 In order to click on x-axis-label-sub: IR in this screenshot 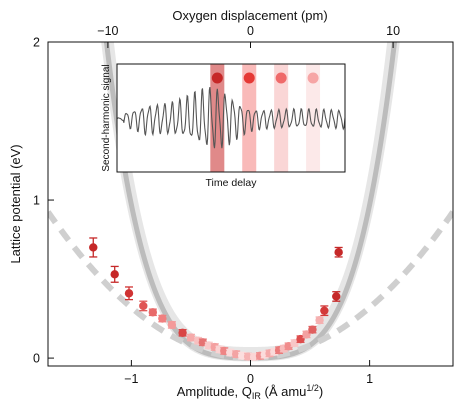, I will do `click(257, 396)`.